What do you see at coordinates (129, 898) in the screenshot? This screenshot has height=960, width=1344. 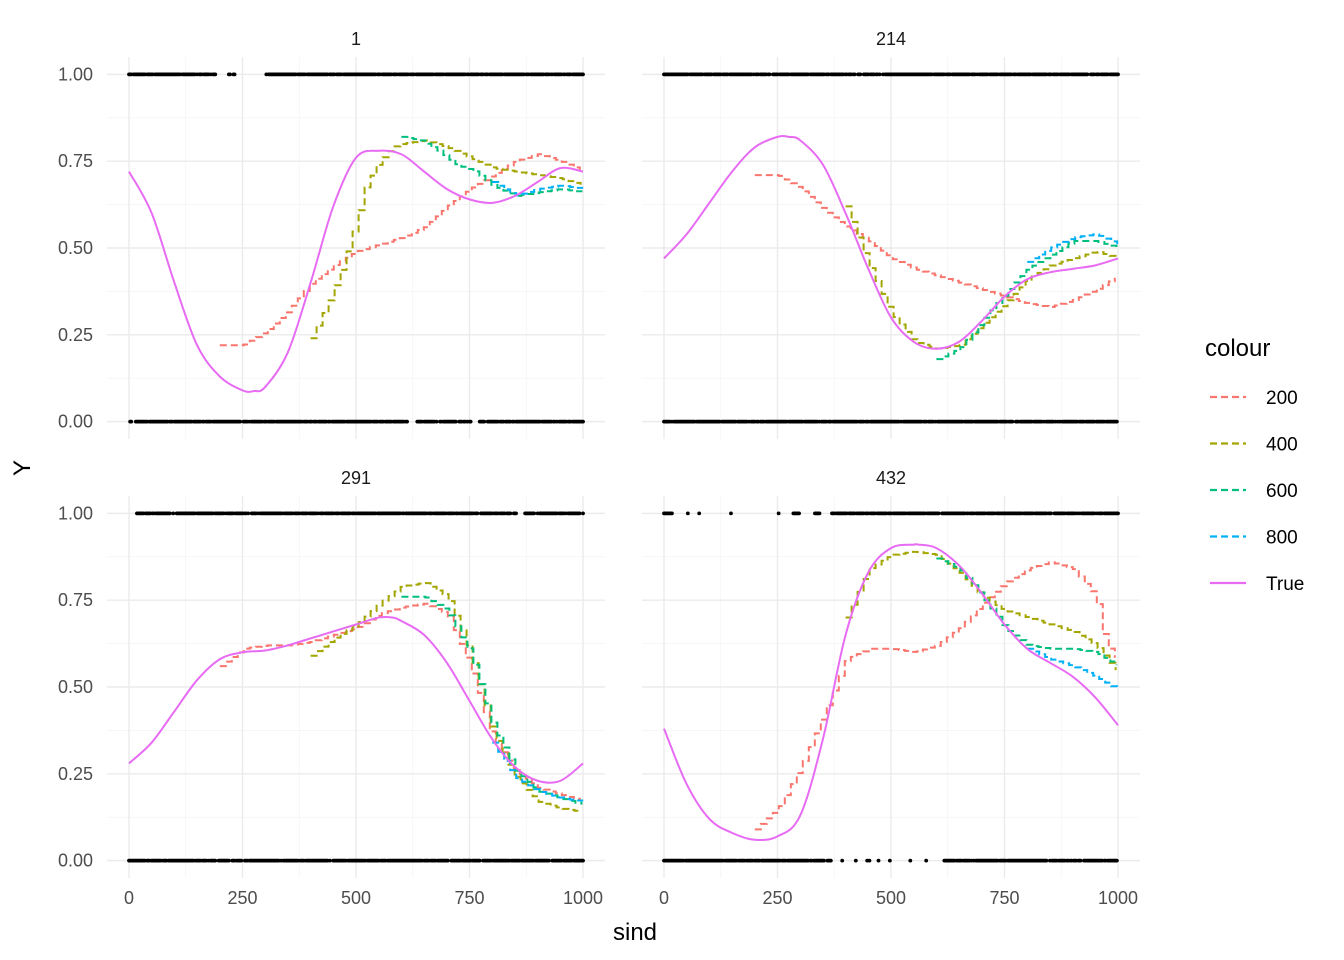 I see `x-tick-label: 0` at bounding box center [129, 898].